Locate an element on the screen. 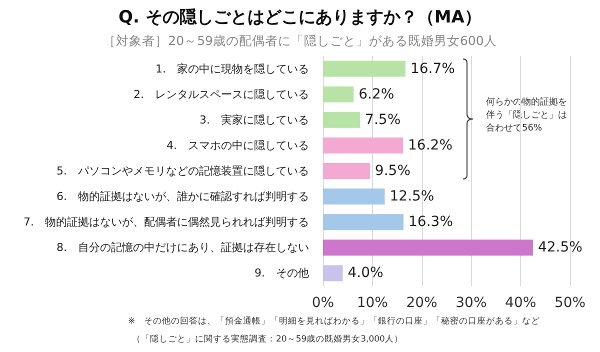 Image resolution: width=600 pixels, height=352 pixels. data-label: 4.0% is located at coordinates (366, 273).